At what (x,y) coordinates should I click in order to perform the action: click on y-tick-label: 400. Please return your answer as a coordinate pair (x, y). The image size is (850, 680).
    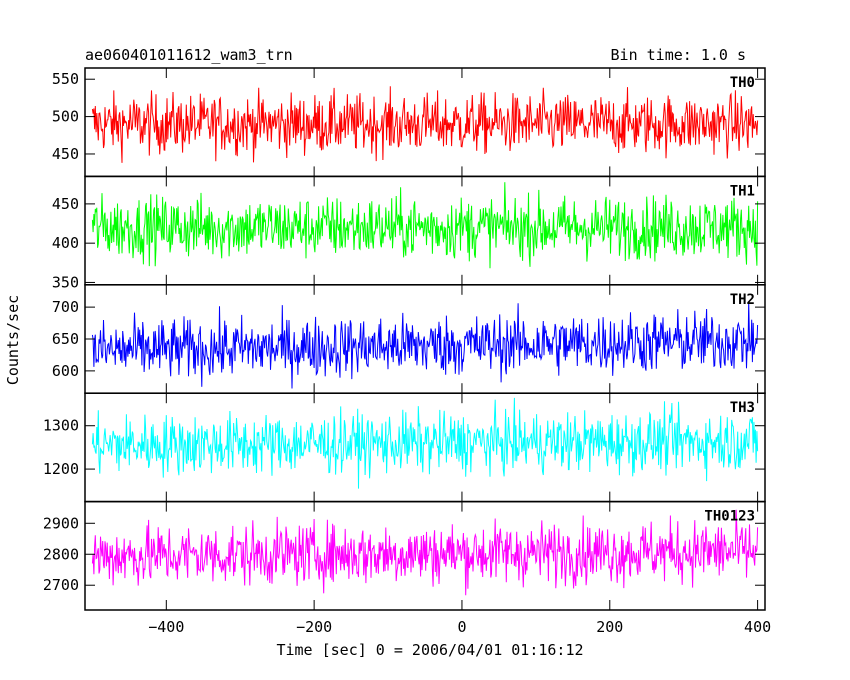
    Looking at the image, I should click on (65, 243).